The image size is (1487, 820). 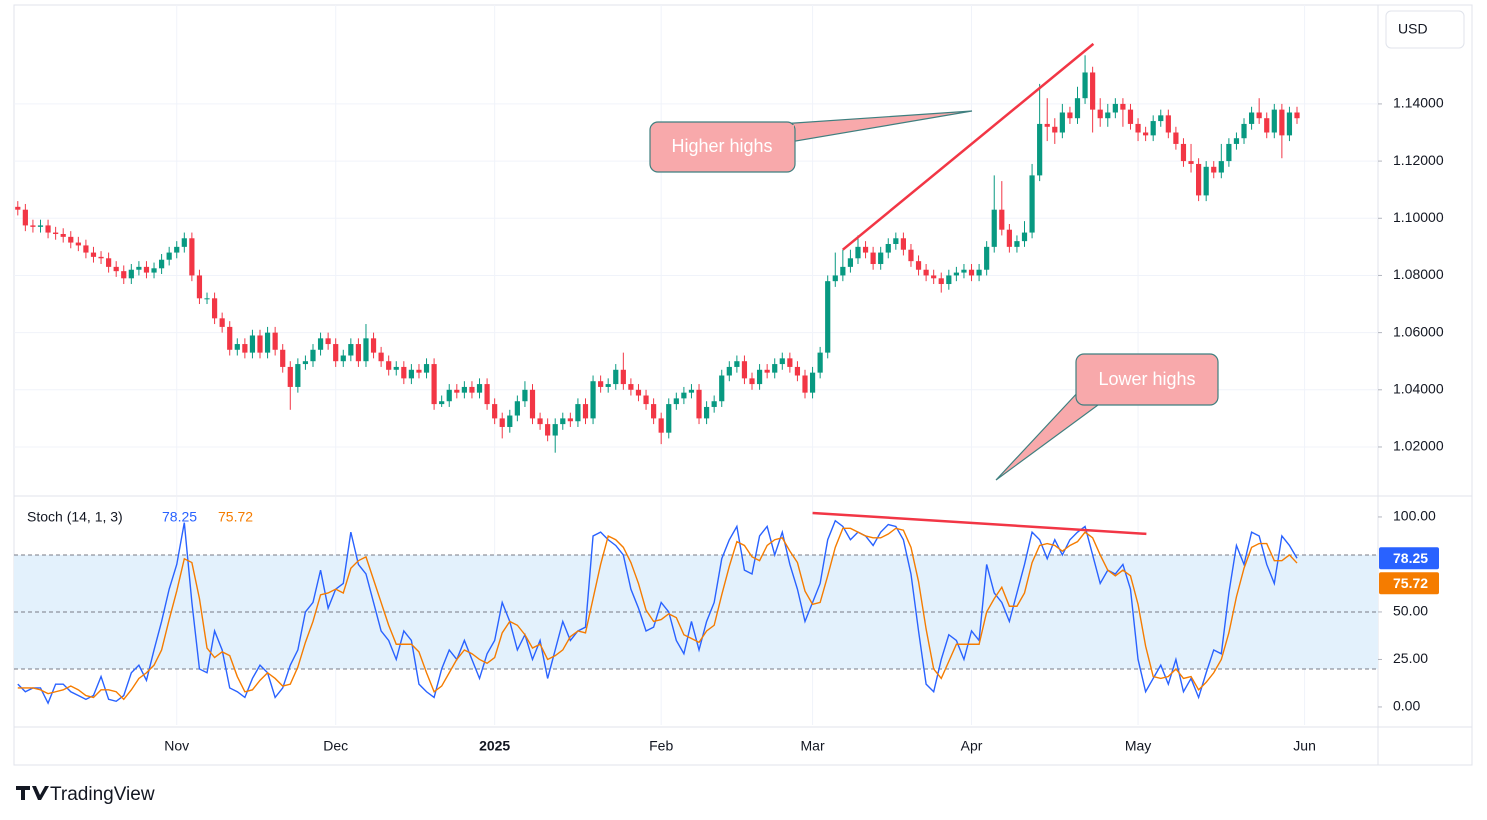 What do you see at coordinates (813, 746) in the screenshot?
I see `x-tick-label: Mar` at bounding box center [813, 746].